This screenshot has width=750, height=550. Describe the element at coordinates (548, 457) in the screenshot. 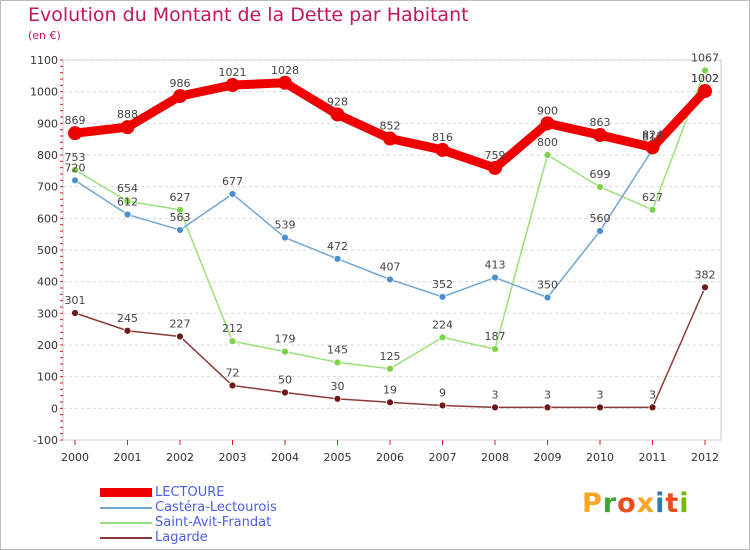

I see `x-tick-label: 2009` at that location.